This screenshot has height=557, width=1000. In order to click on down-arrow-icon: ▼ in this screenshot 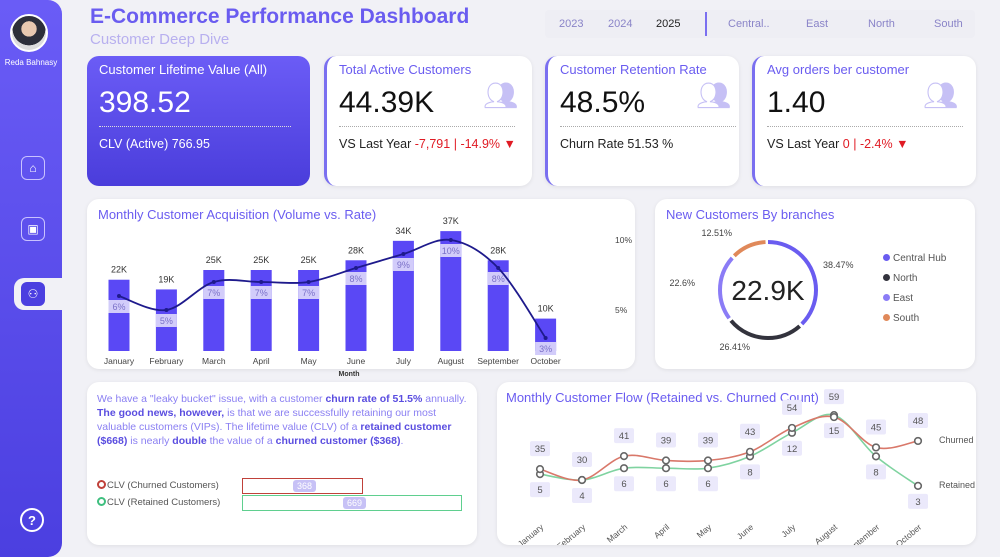, I will do `click(902, 144)`.